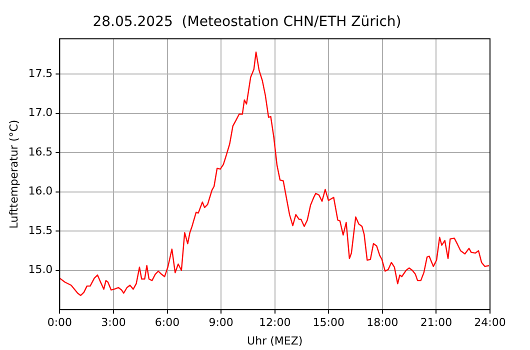 This screenshot has width=530, height=350. Describe the element at coordinates (40, 151) in the screenshot. I see `y-tick-label: 16.5` at that location.